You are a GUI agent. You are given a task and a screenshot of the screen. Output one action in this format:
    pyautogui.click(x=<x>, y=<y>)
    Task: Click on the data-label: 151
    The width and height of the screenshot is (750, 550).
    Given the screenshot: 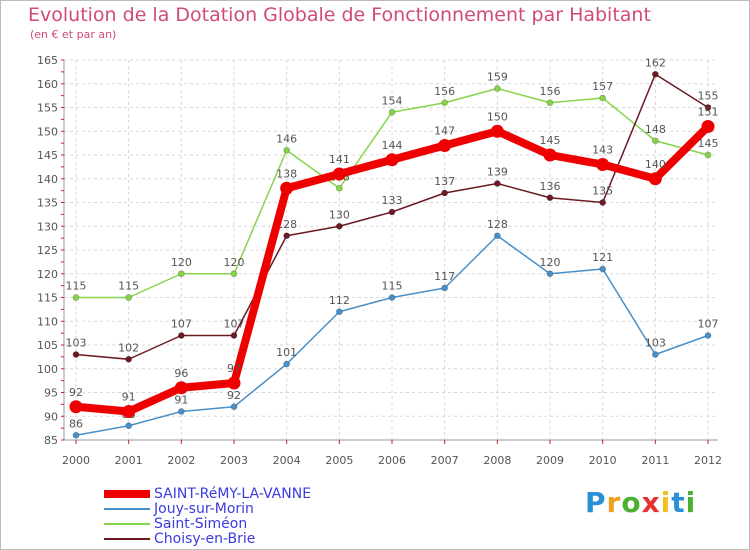 What is the action you would take?
    pyautogui.click(x=708, y=112)
    